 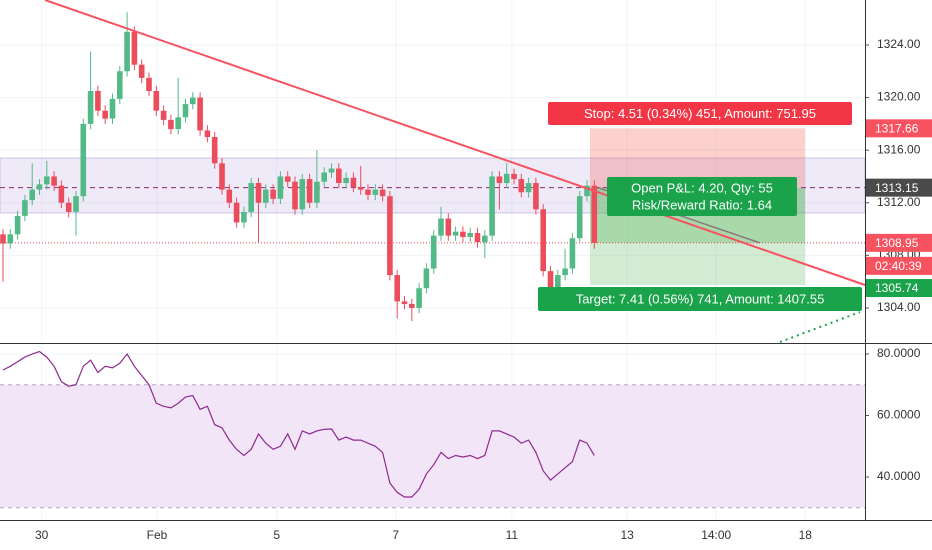 What do you see at coordinates (716, 535) in the screenshot?
I see `x-tick-label: 14:00` at bounding box center [716, 535].